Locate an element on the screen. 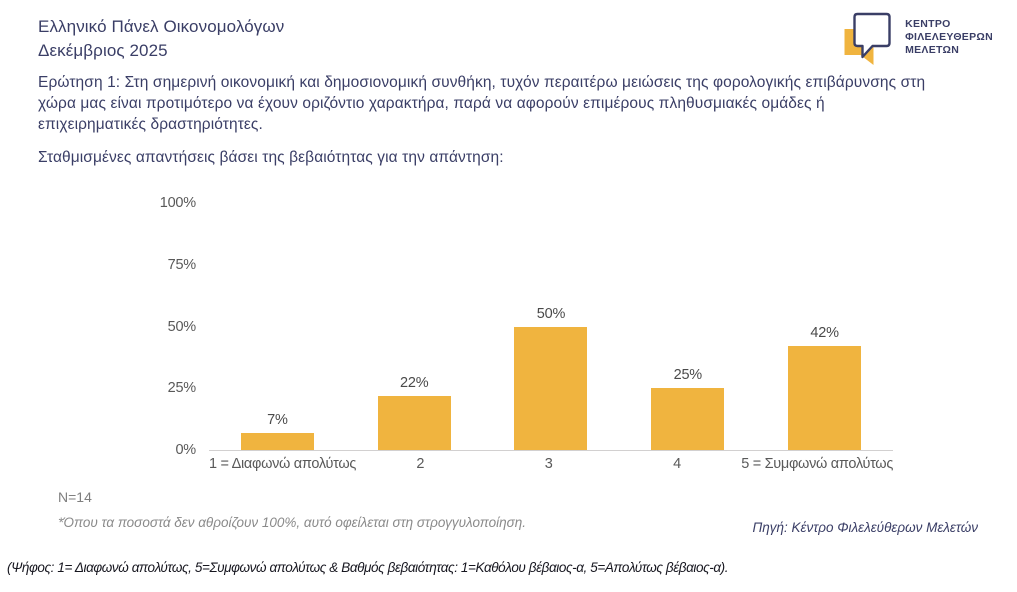 The width and height of the screenshot is (1017, 592). bar-value-label: 50% is located at coordinates (551, 313).